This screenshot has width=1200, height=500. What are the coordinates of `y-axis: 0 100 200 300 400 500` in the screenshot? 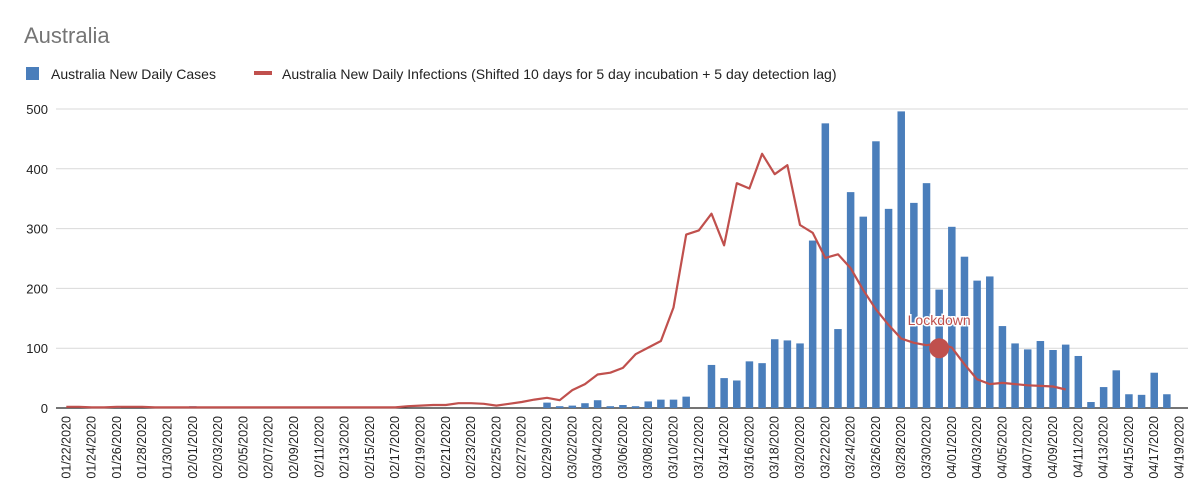 It's located at (37, 259).